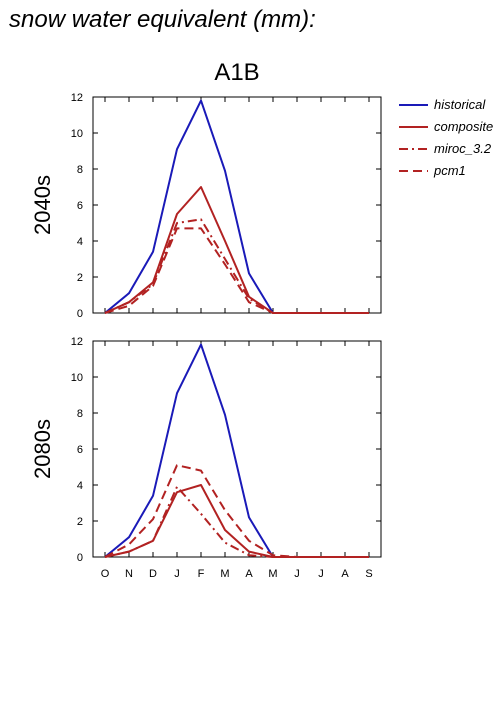 The image size is (501, 709). I want to click on x-tick-label: N, so click(129, 574).